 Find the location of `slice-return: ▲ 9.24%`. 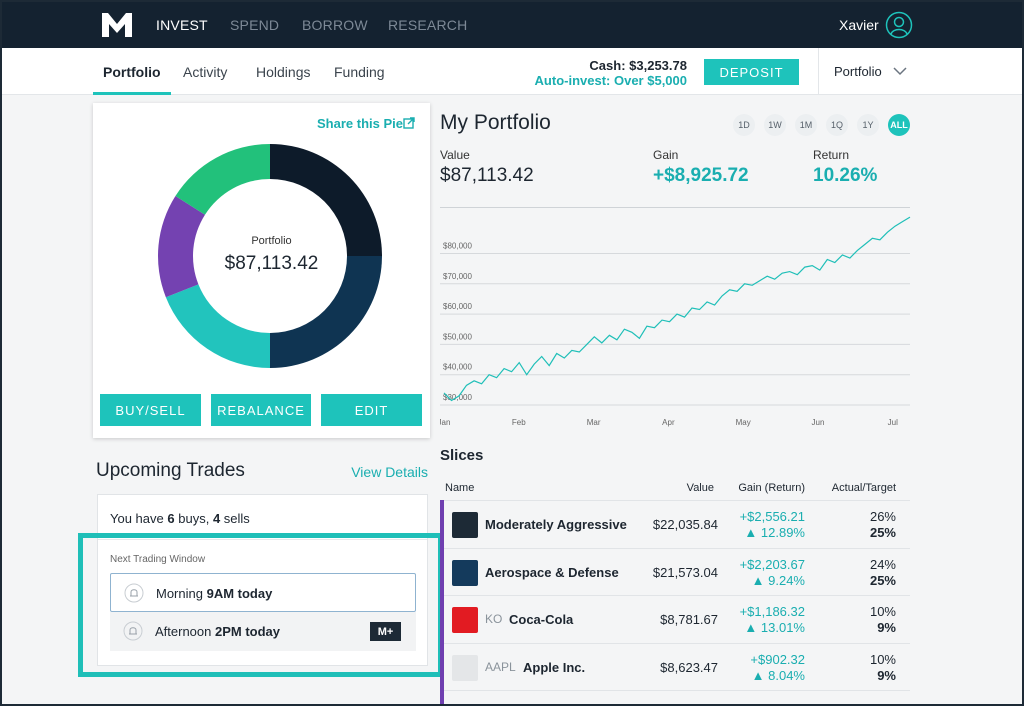

slice-return: ▲ 9.24% is located at coordinates (778, 580).